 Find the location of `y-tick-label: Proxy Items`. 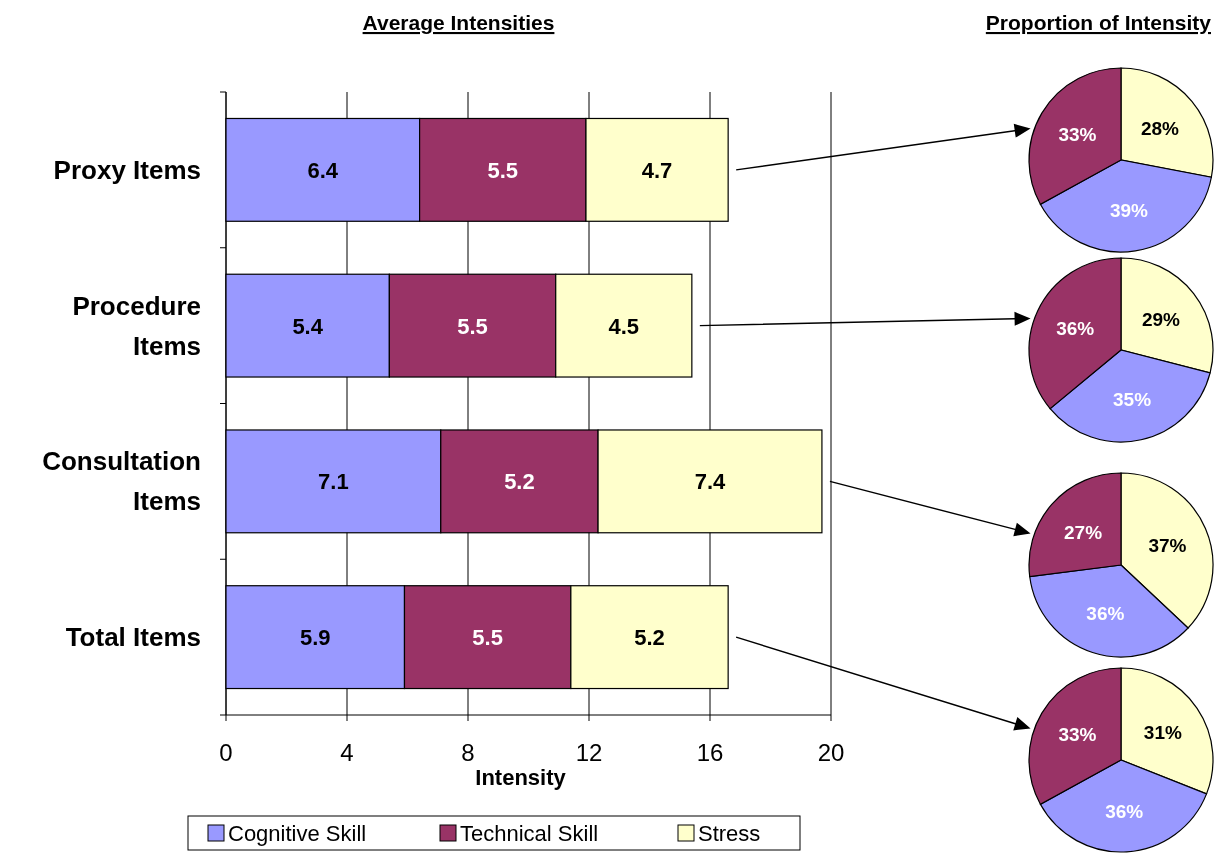

y-tick-label: Proxy Items is located at coordinates (127, 169).